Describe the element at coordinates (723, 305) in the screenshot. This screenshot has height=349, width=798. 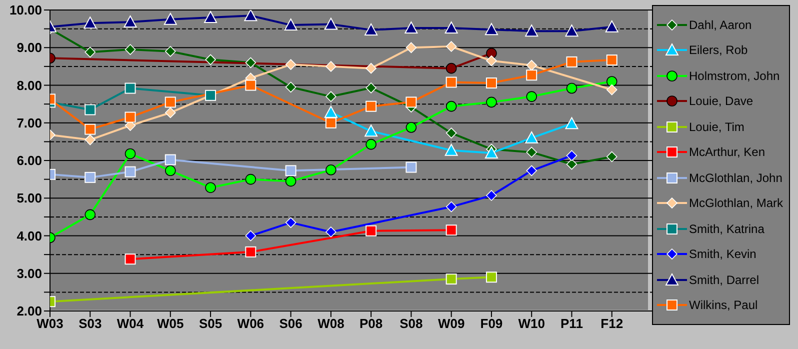
I see `legend-label: Wilkins, Paul` at that location.